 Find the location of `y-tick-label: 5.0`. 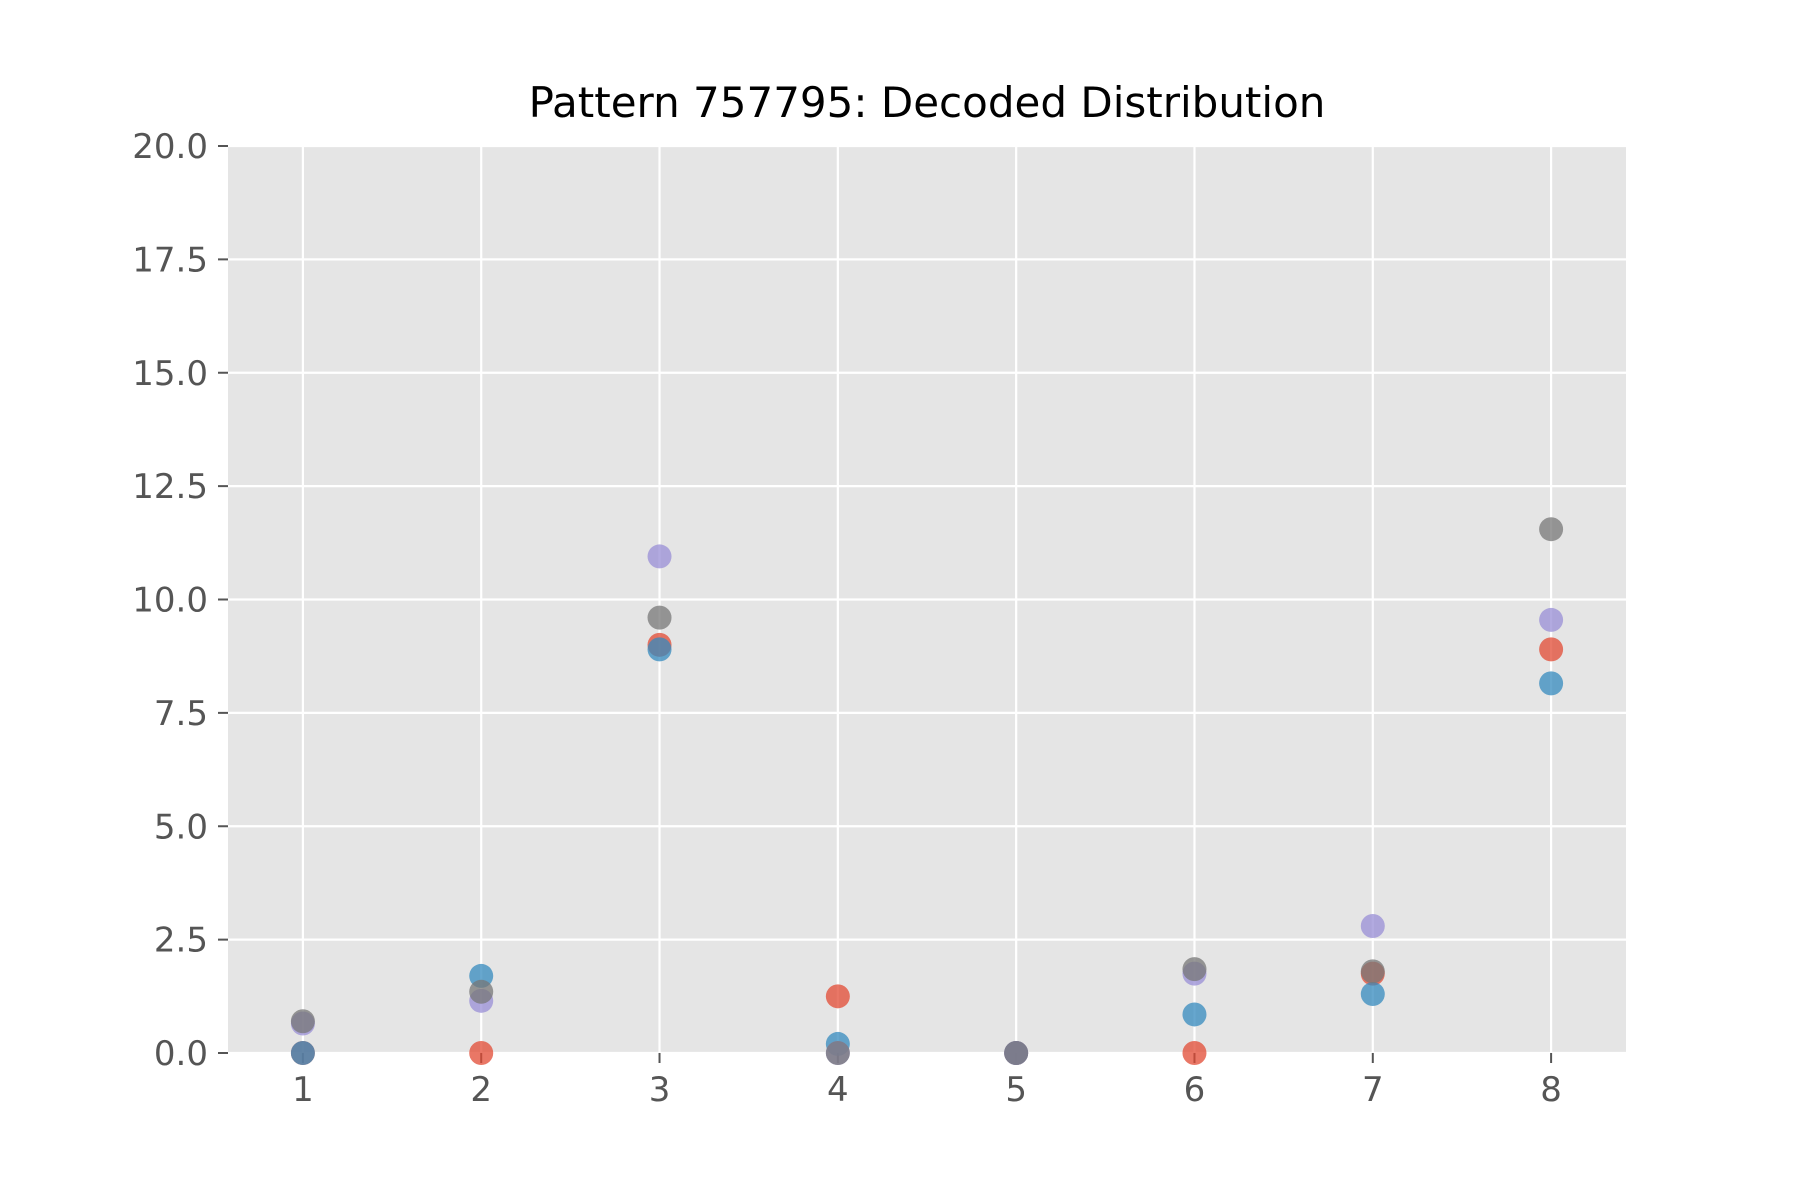

y-tick-label: 5.0 is located at coordinates (181, 827).